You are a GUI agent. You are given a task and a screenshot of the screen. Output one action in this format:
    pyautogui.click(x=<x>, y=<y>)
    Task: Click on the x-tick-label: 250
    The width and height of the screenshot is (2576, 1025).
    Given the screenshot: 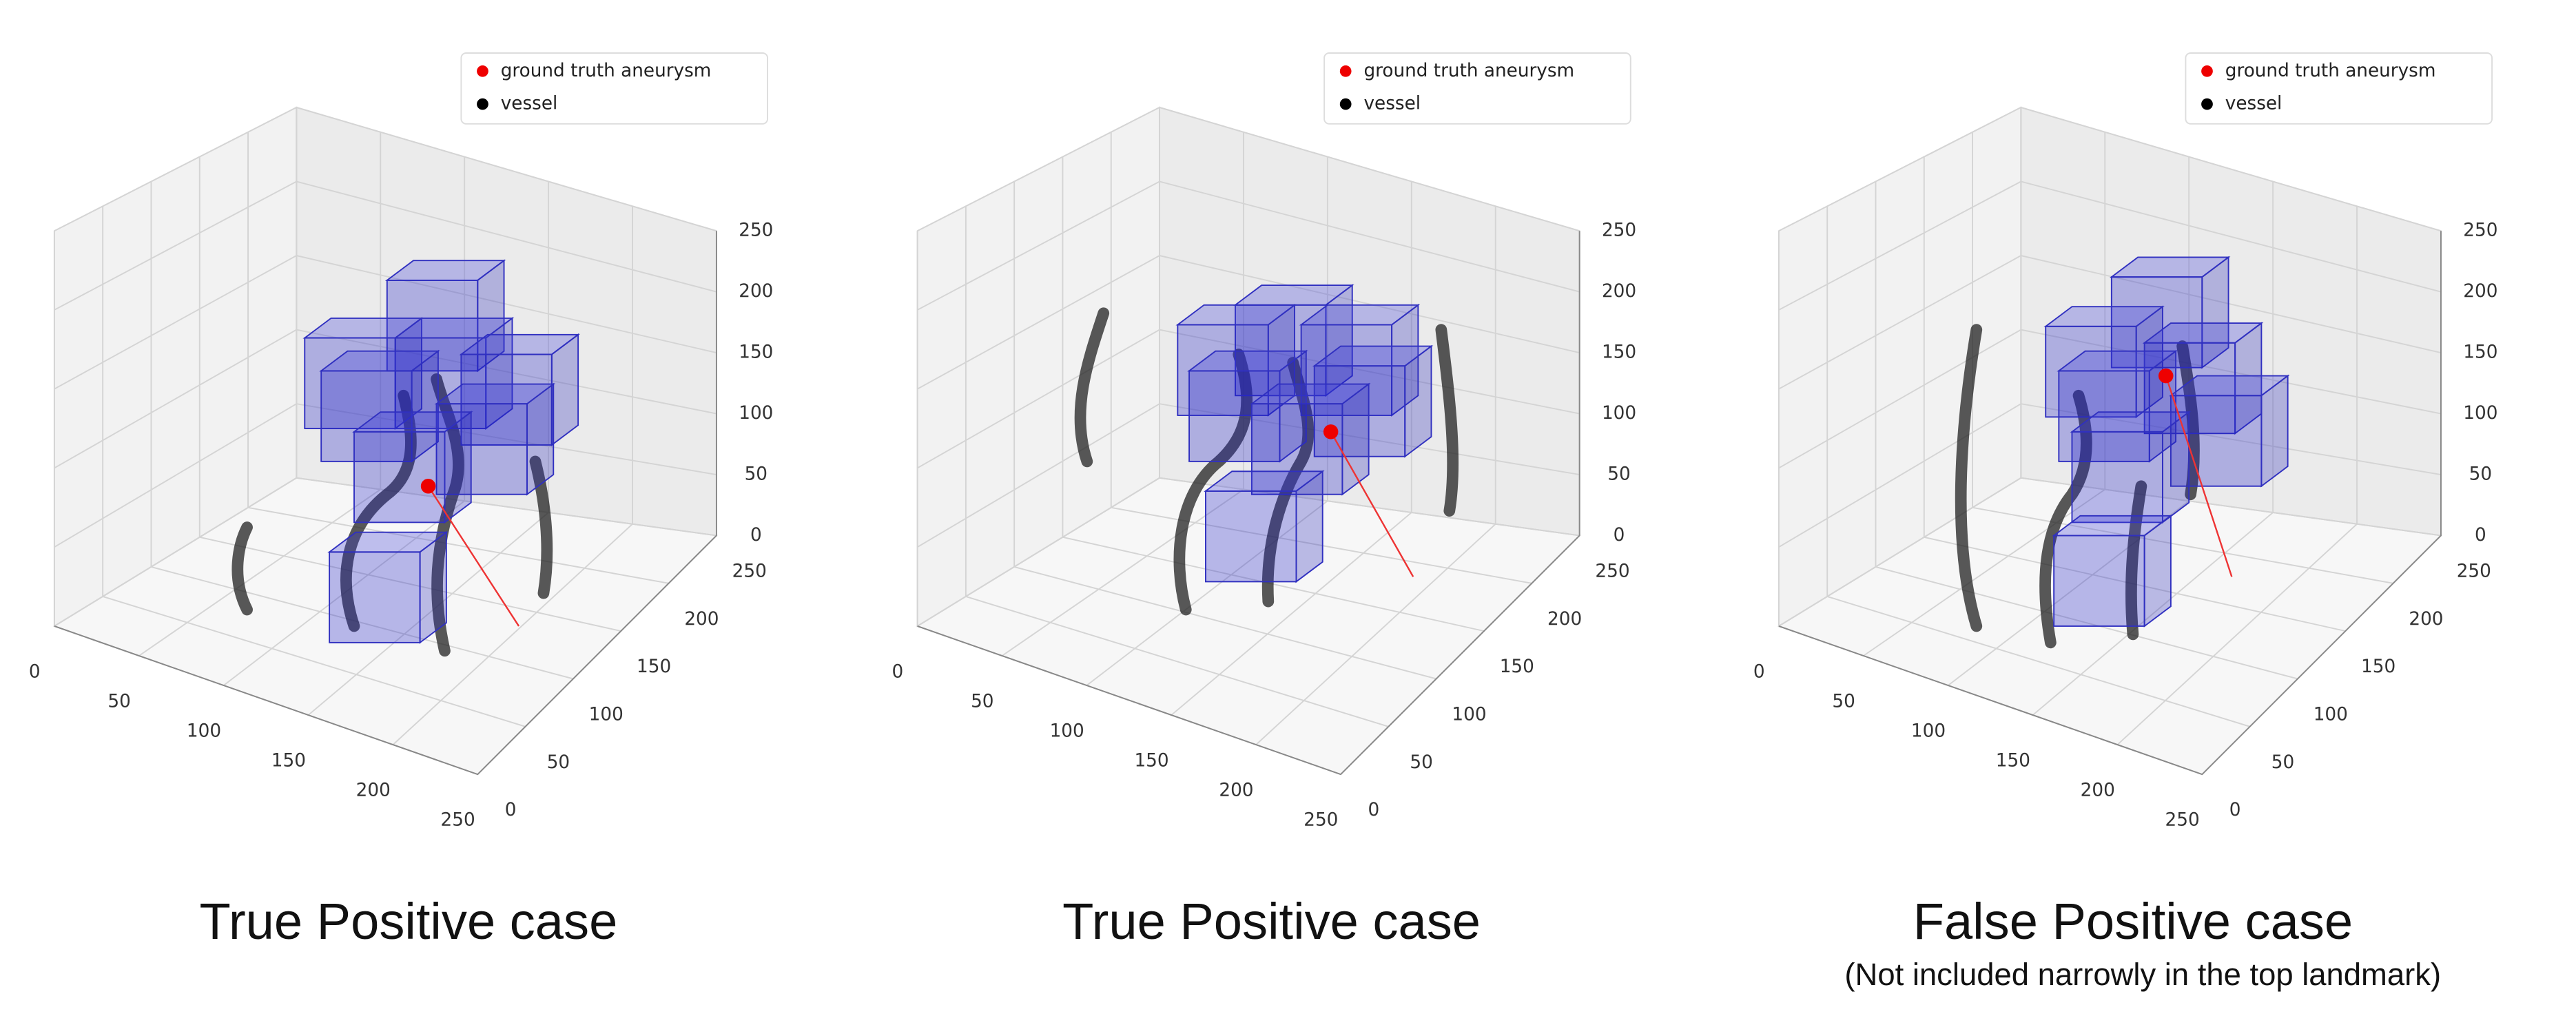 What is the action you would take?
    pyautogui.click(x=1321, y=820)
    